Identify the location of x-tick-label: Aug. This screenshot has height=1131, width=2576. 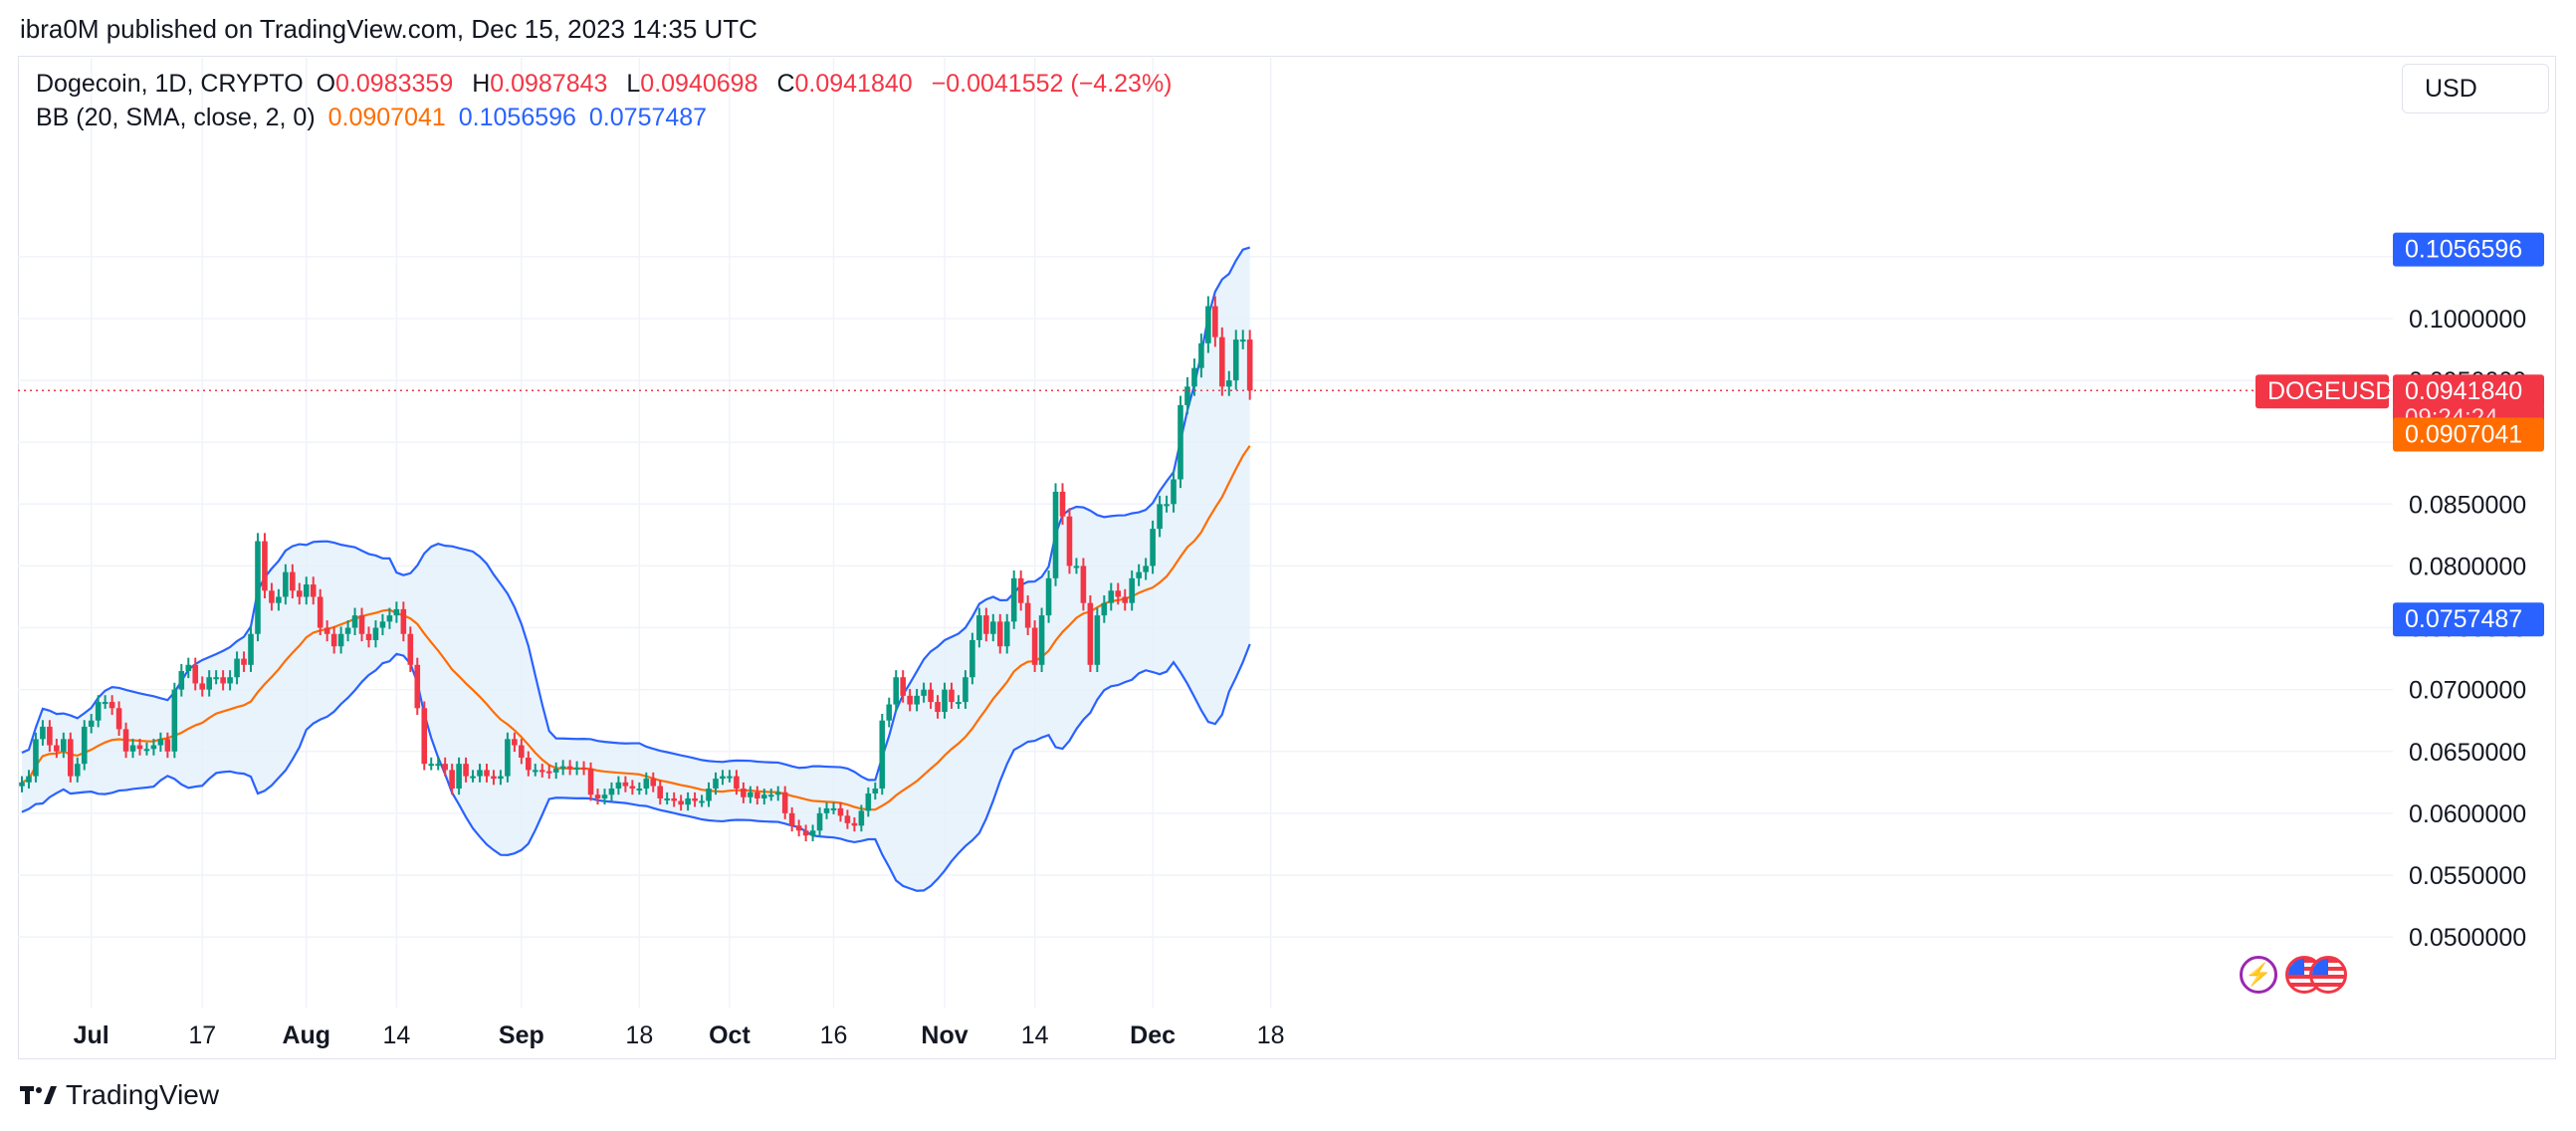
(306, 1035).